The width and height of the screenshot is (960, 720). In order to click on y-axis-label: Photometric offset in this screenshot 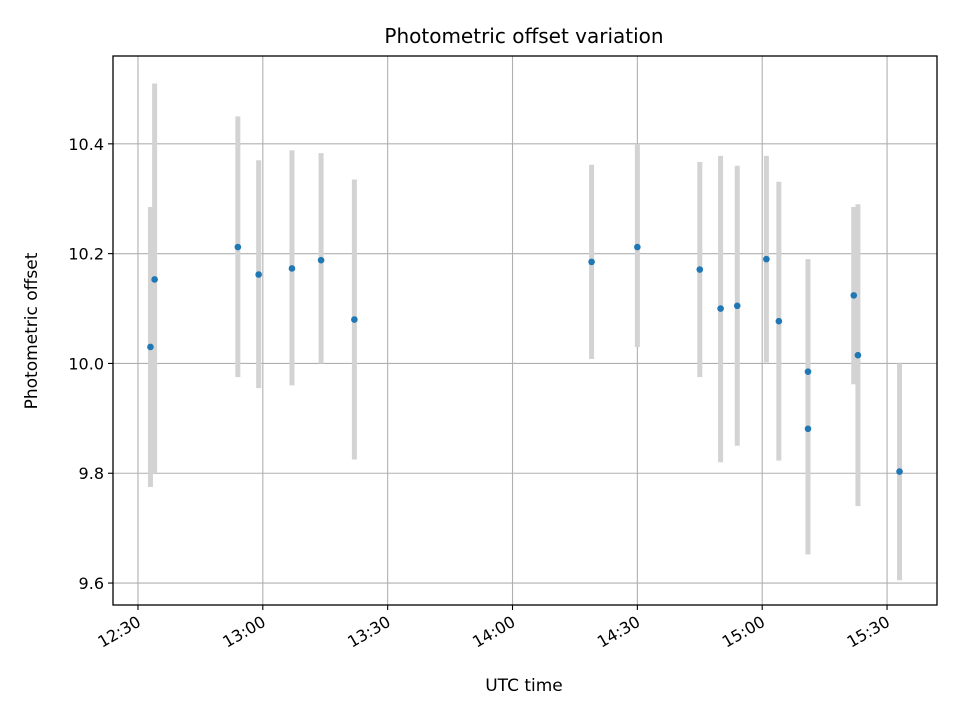, I will do `click(32, 330)`.